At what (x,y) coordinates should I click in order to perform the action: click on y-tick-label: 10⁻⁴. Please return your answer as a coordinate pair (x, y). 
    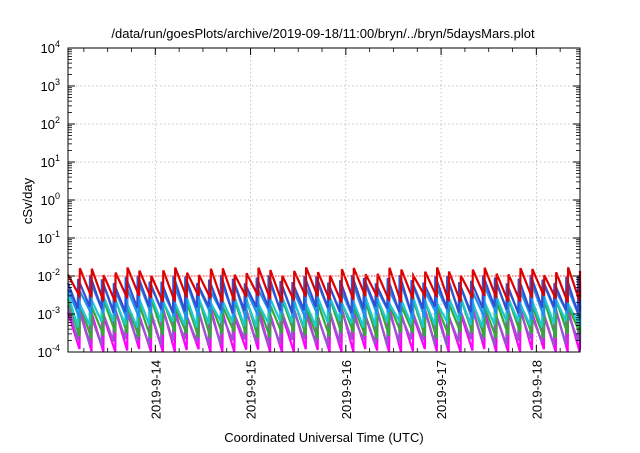
    Looking at the image, I should click on (49, 351).